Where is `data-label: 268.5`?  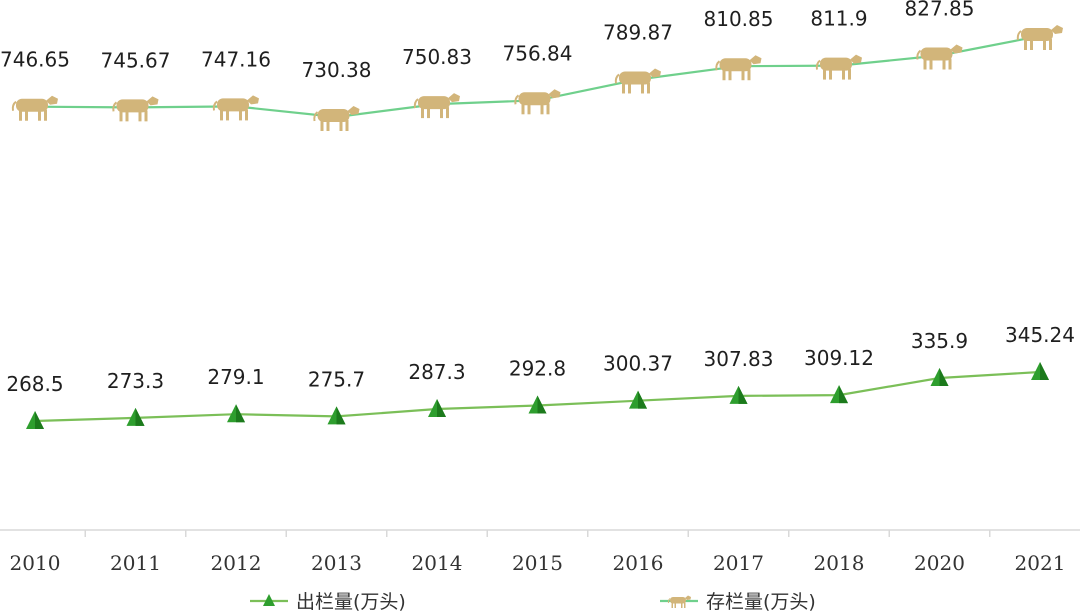 data-label: 268.5 is located at coordinates (34, 384).